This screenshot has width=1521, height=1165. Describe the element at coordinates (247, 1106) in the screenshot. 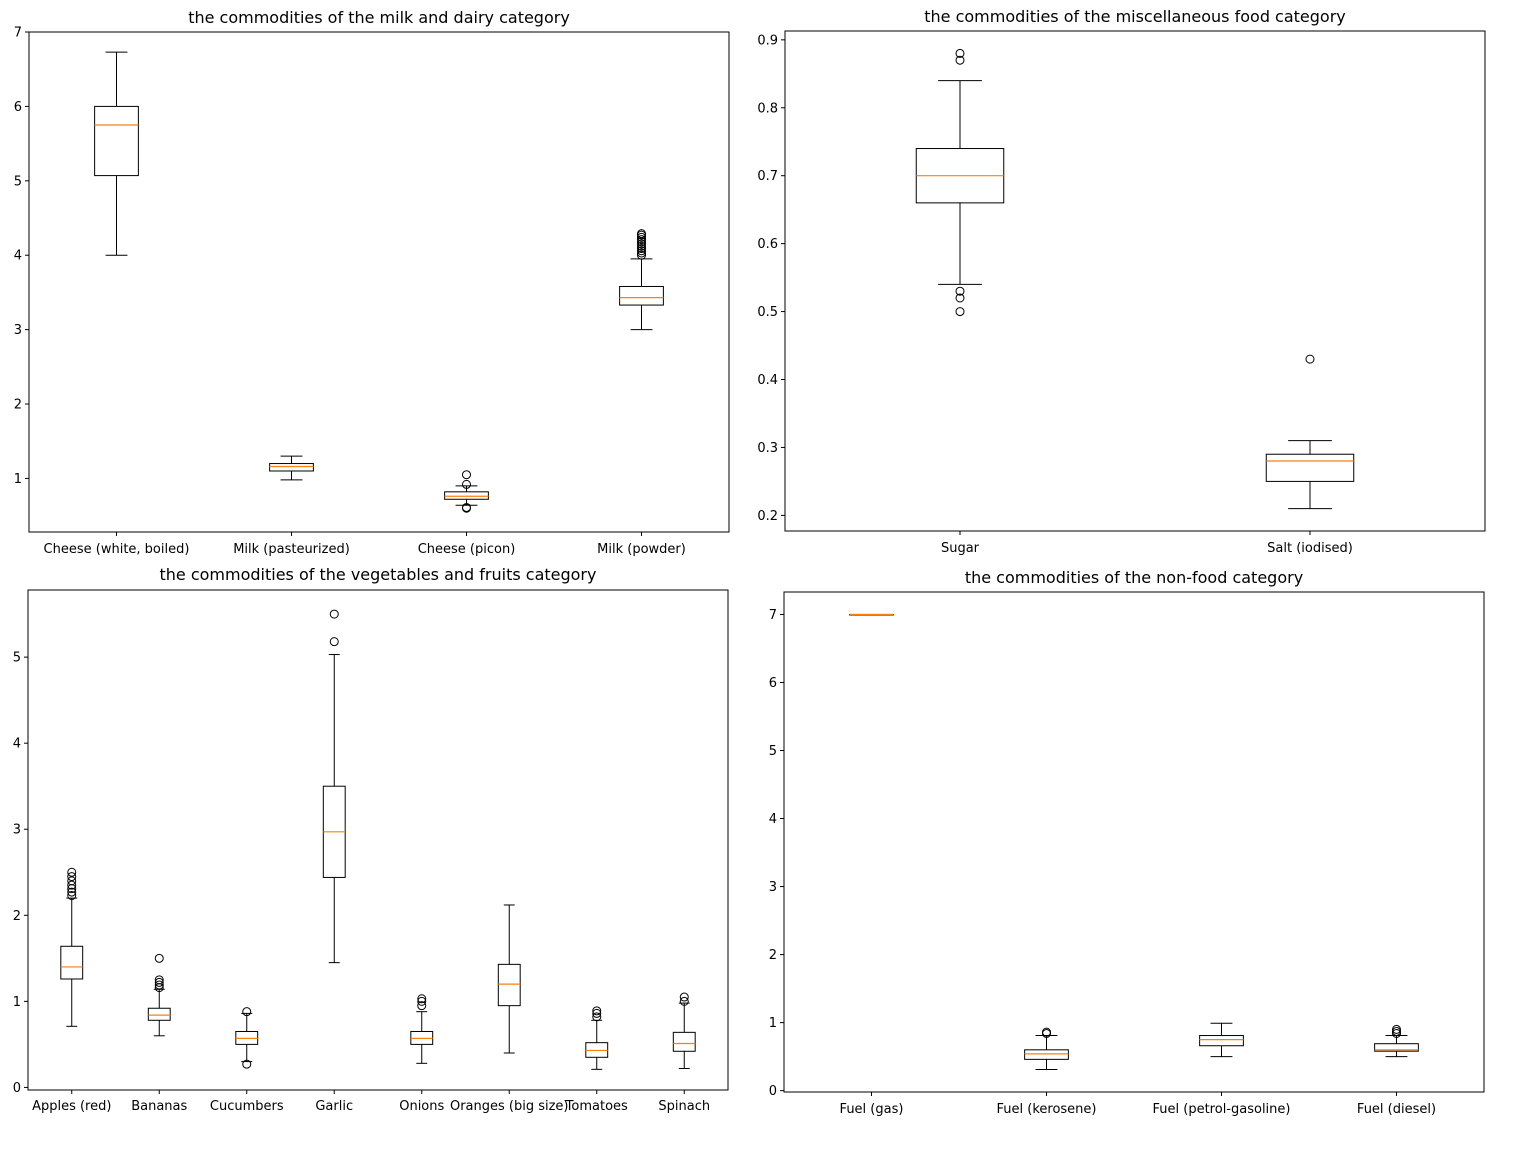

I see `x-tick-label: Cucumbers` at that location.